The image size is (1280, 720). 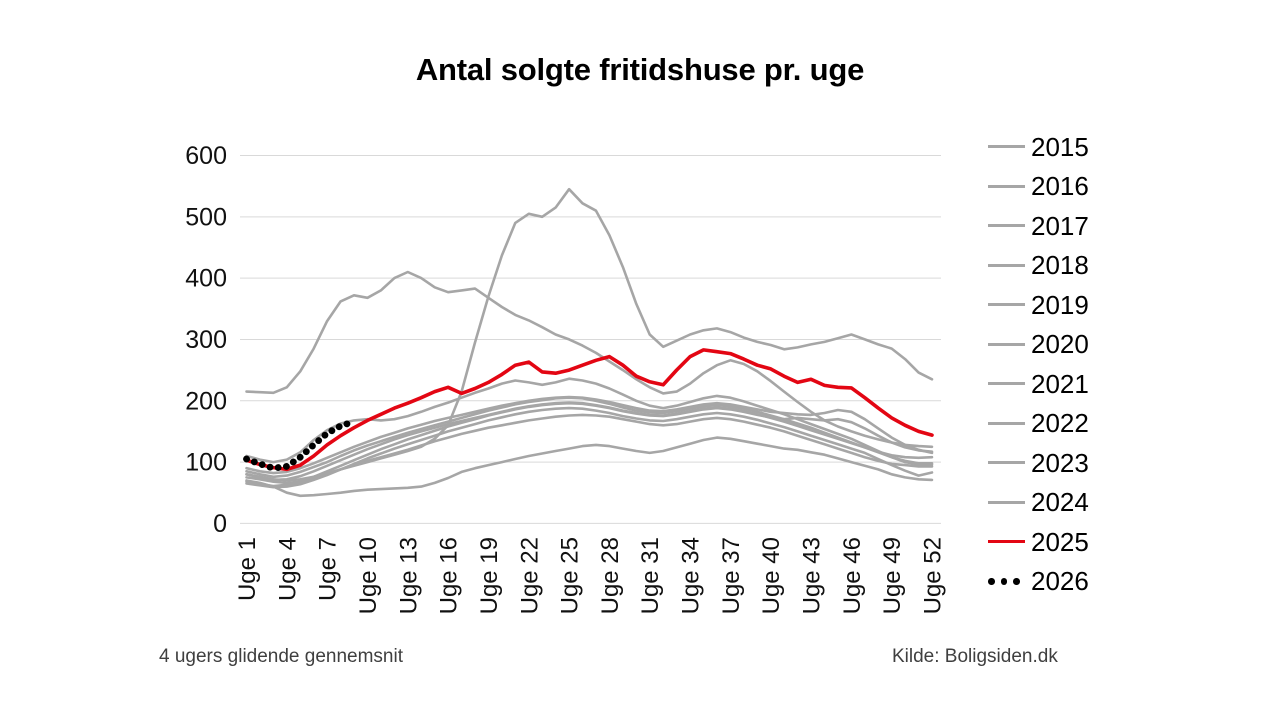 What do you see at coordinates (206, 156) in the screenshot?
I see `y-tick-label: 600` at bounding box center [206, 156].